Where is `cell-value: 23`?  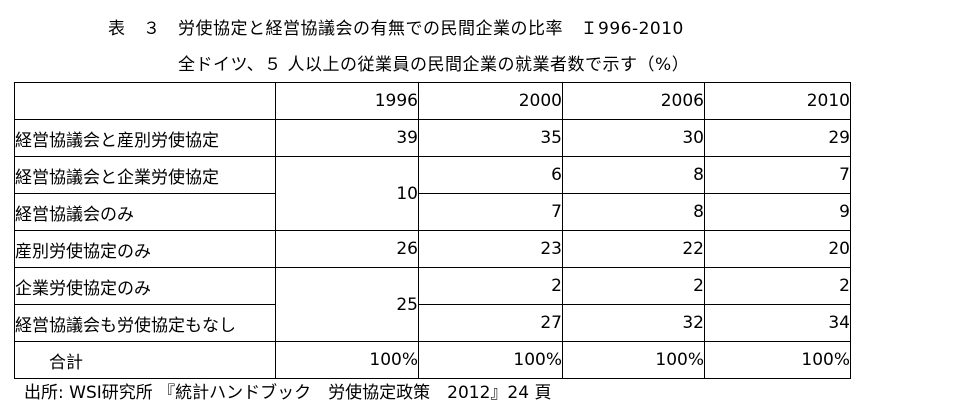 cell-value: 23 is located at coordinates (490, 249).